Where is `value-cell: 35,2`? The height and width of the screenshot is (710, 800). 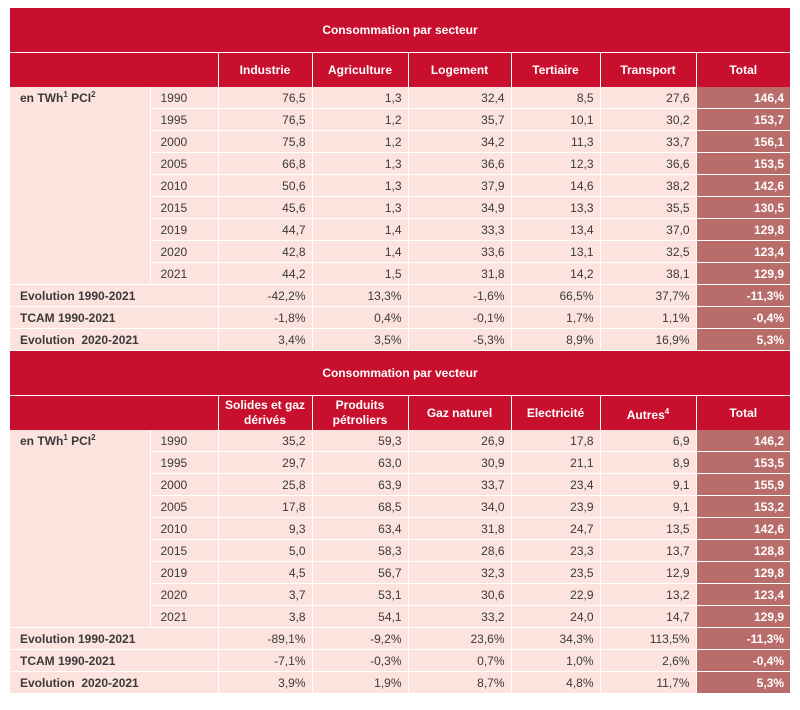 value-cell: 35,2 is located at coordinates (264, 441).